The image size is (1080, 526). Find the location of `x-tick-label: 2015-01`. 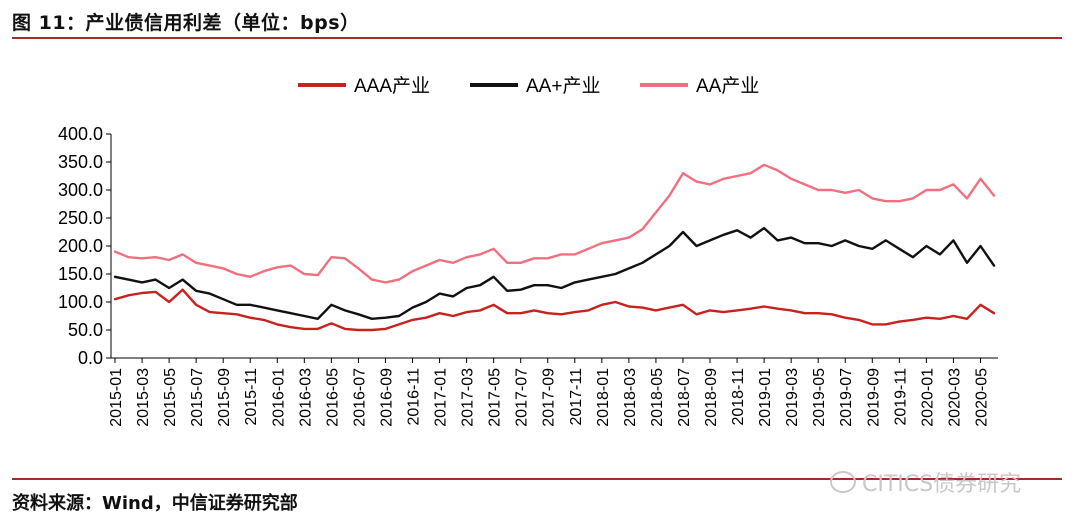

x-tick-label: 2015-01 is located at coordinates (116, 397).